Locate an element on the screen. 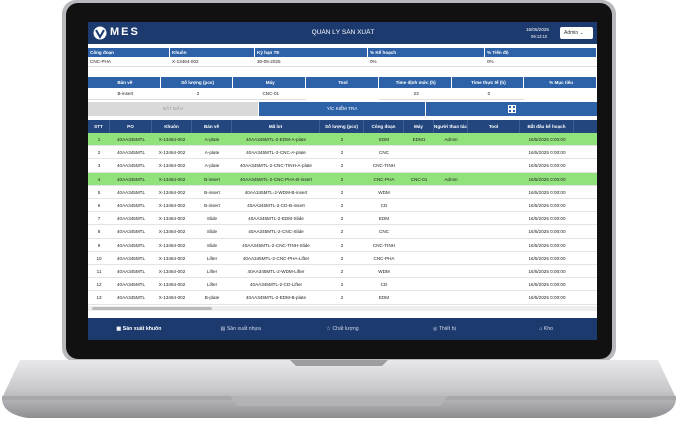 The width and height of the screenshot is (678, 426). start-button: BẮT ĐẦU is located at coordinates (173, 109).